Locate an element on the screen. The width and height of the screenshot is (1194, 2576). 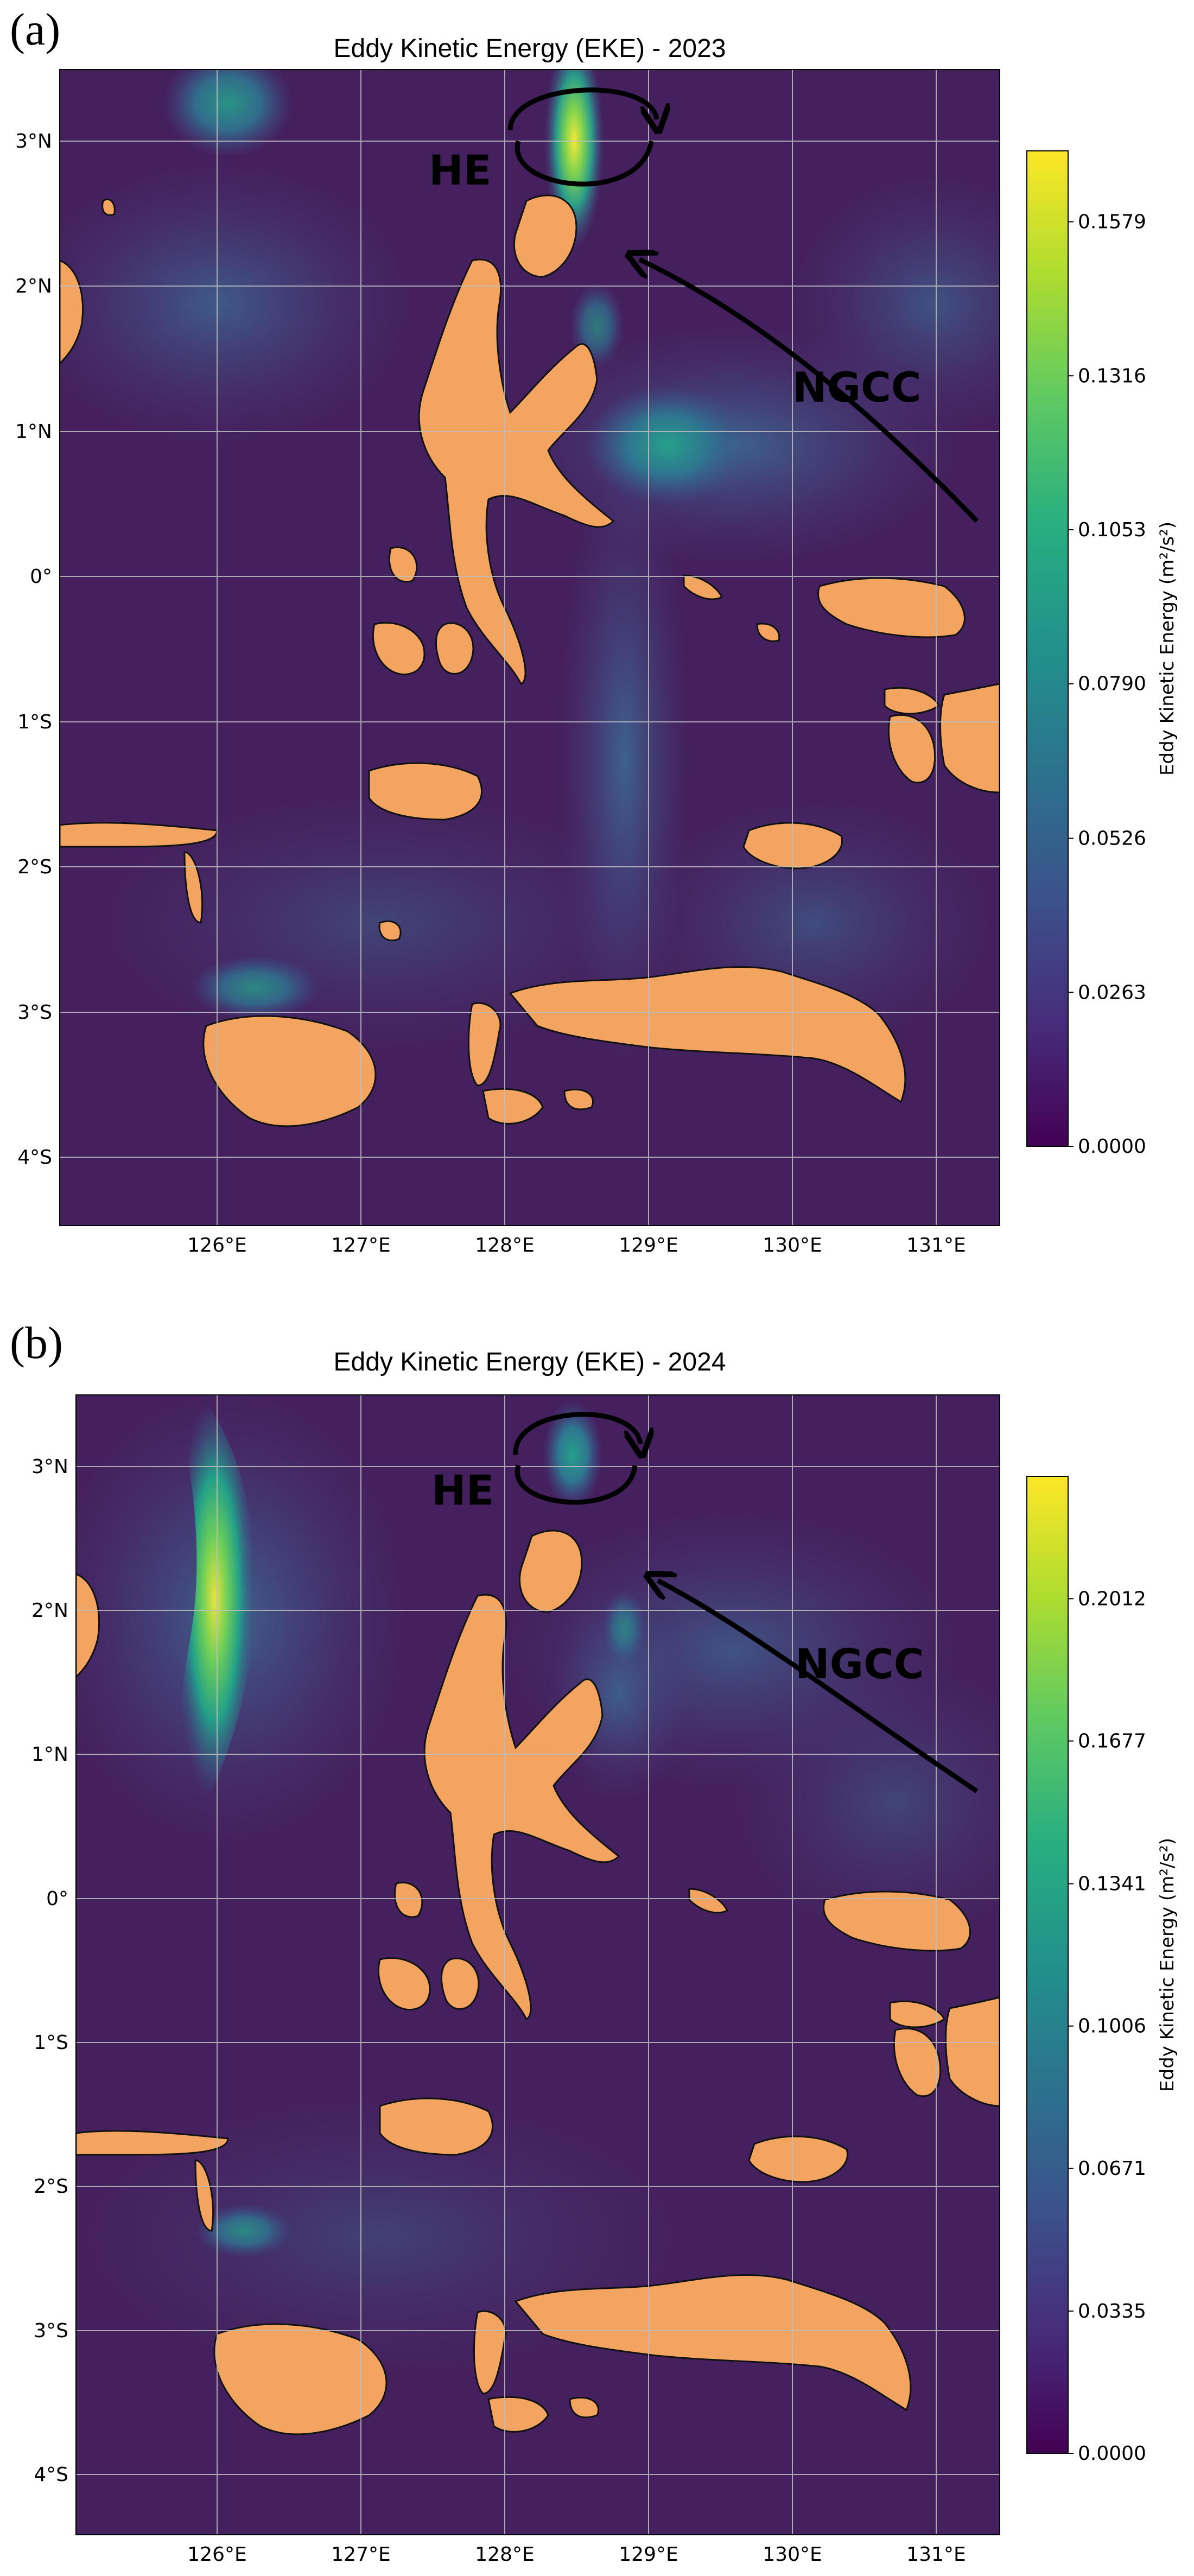
map-title: Eddy Kinetic Energy (EKE) - 2024 is located at coordinates (529, 1362).